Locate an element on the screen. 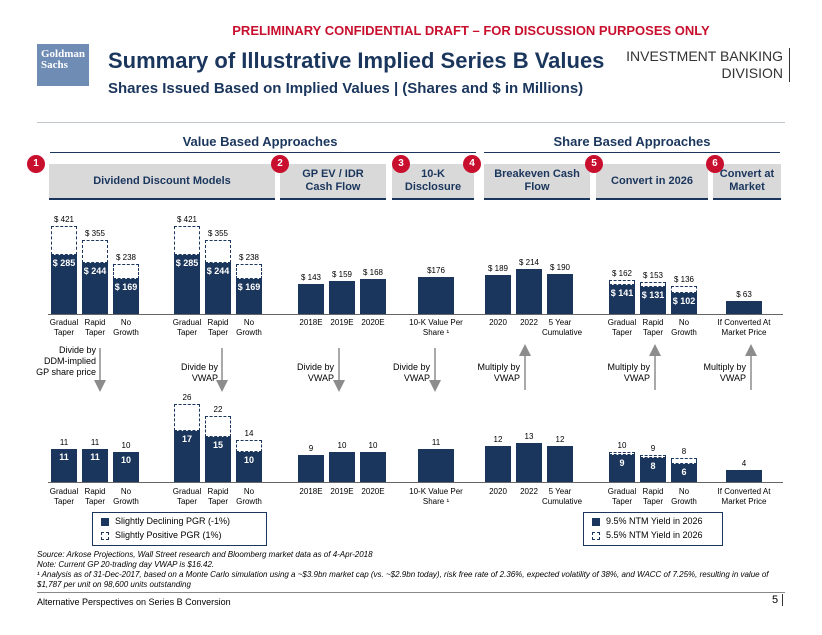 This screenshot has width=822, height=635. header-breakeven: Breakeven Cash Flow is located at coordinates (537, 182).